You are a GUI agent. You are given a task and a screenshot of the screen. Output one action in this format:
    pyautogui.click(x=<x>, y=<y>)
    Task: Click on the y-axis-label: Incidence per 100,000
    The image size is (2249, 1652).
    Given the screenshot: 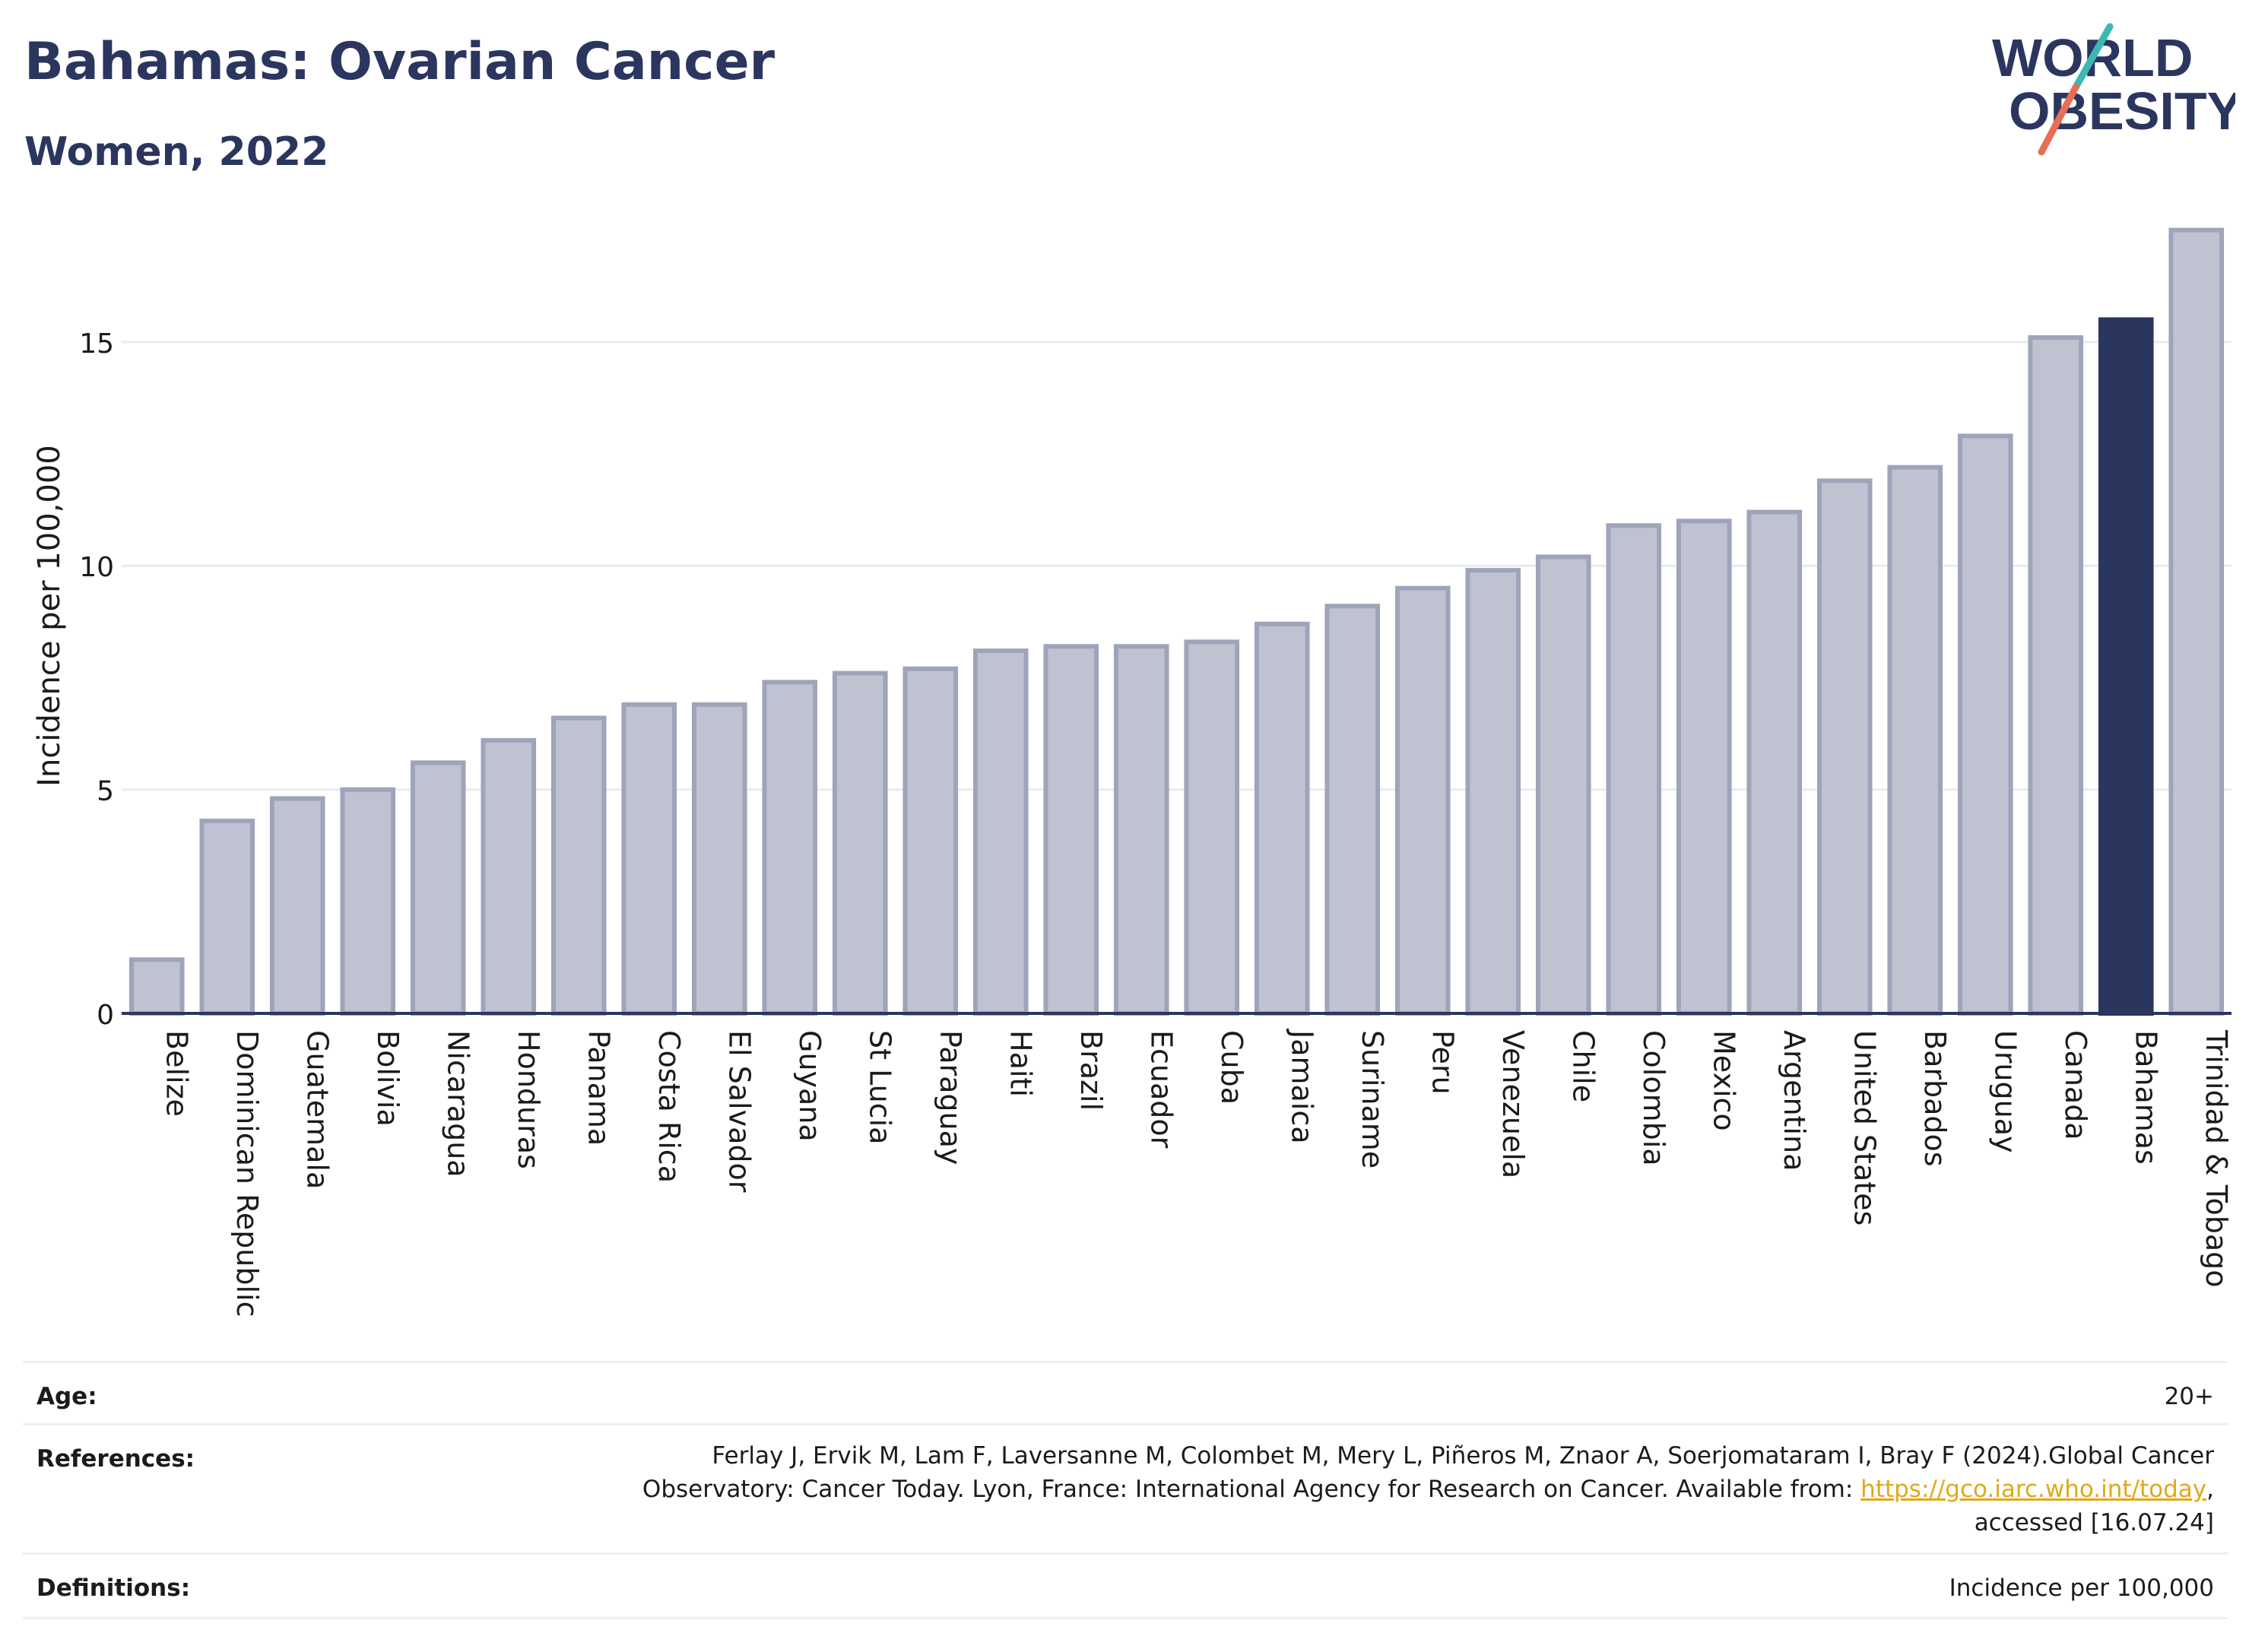 What is the action you would take?
    pyautogui.click(x=49, y=616)
    